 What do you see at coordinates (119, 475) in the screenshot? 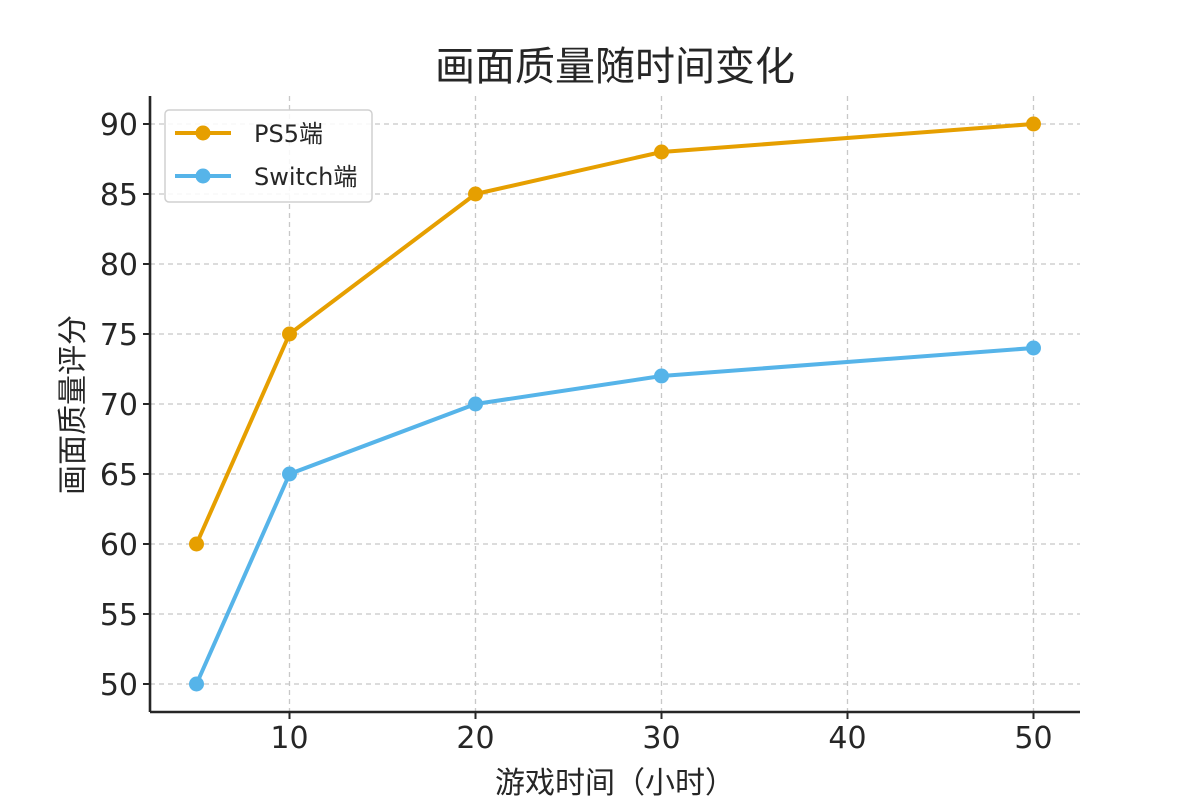
I see `y-tick-label: 65` at bounding box center [119, 475].